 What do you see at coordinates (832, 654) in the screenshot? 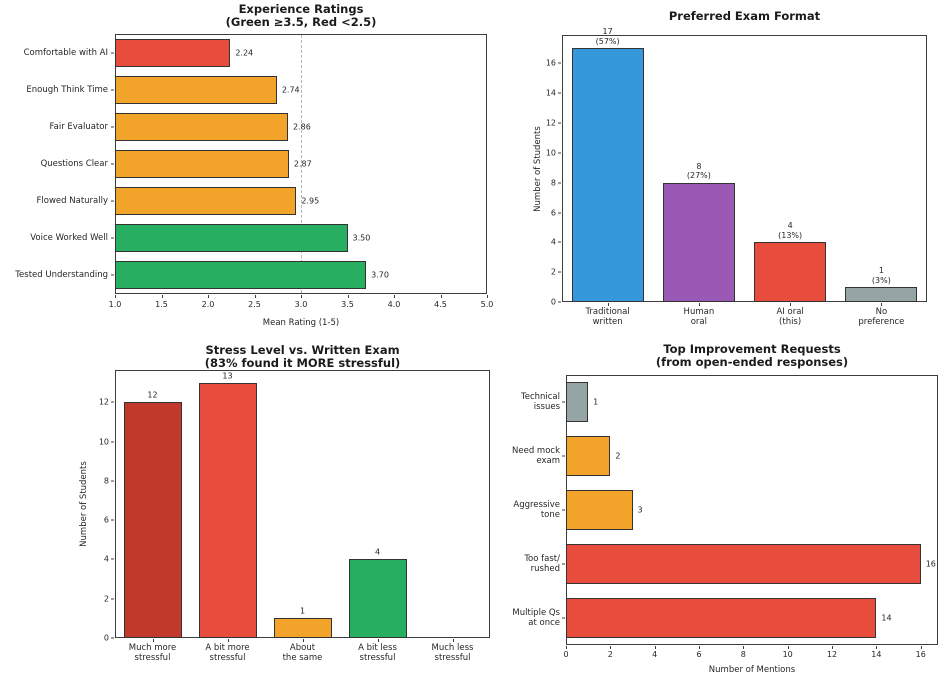
I see `x-tick-label: 12` at bounding box center [832, 654].